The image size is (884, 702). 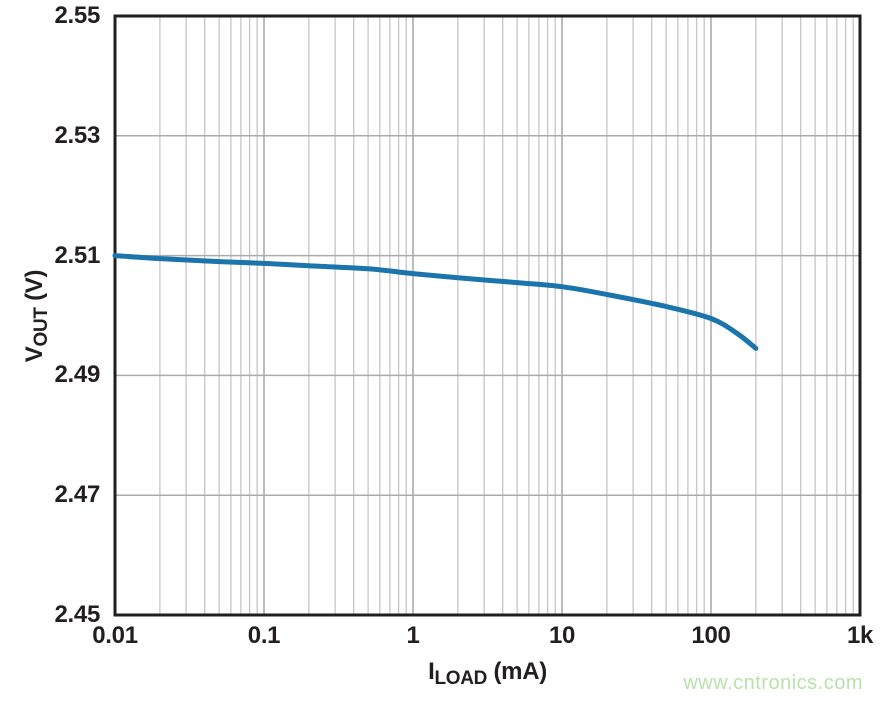 What do you see at coordinates (34, 353) in the screenshot?
I see `y-axis-title-base: V` at bounding box center [34, 353].